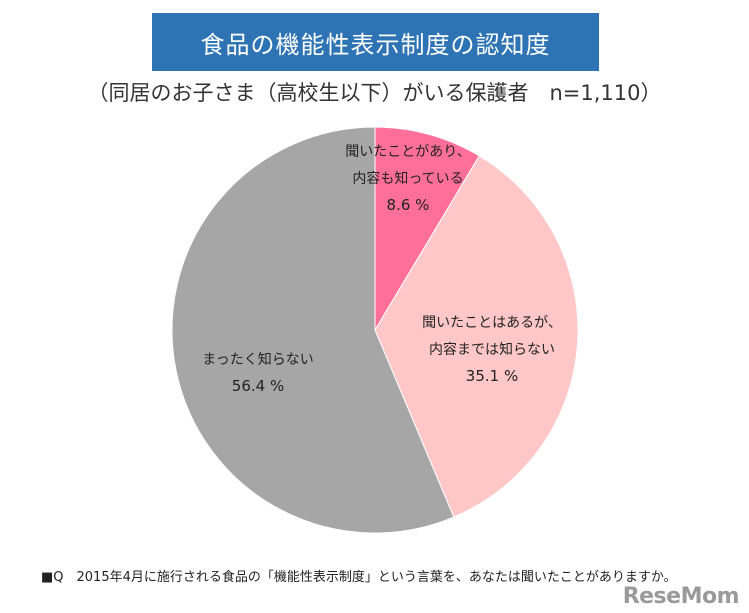 This screenshot has height=613, width=749. Describe the element at coordinates (492, 376) in the screenshot. I see `slice-value-label: 35.1 %` at that location.